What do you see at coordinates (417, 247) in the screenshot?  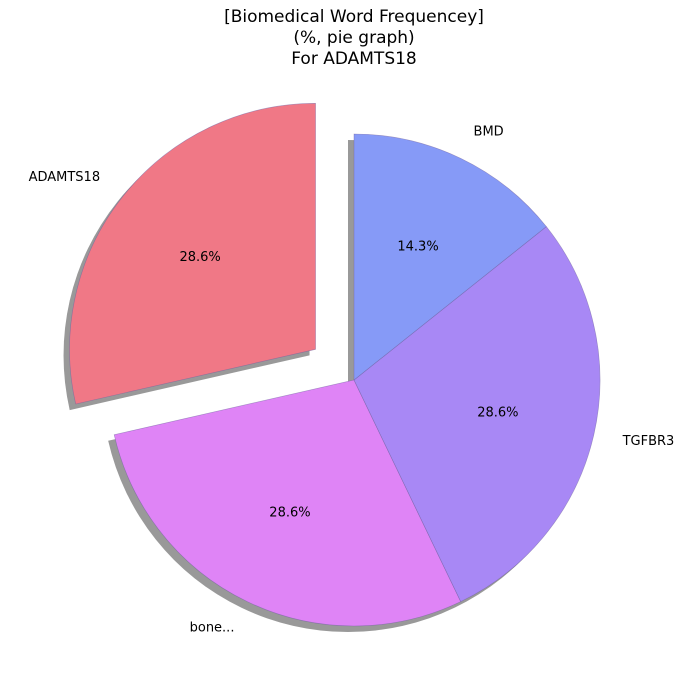 I see `slice-percent-label: 14.3%` at bounding box center [417, 247].